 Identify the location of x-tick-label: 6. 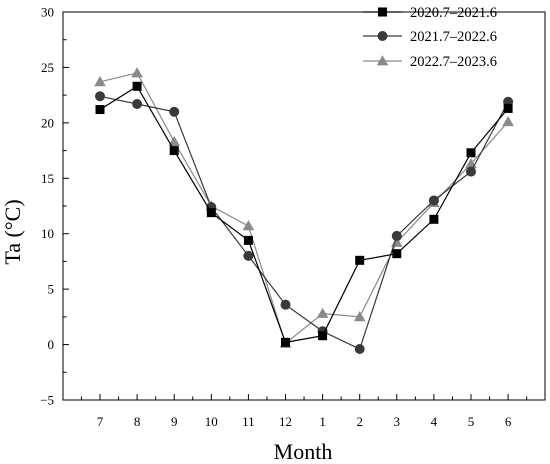
(508, 421).